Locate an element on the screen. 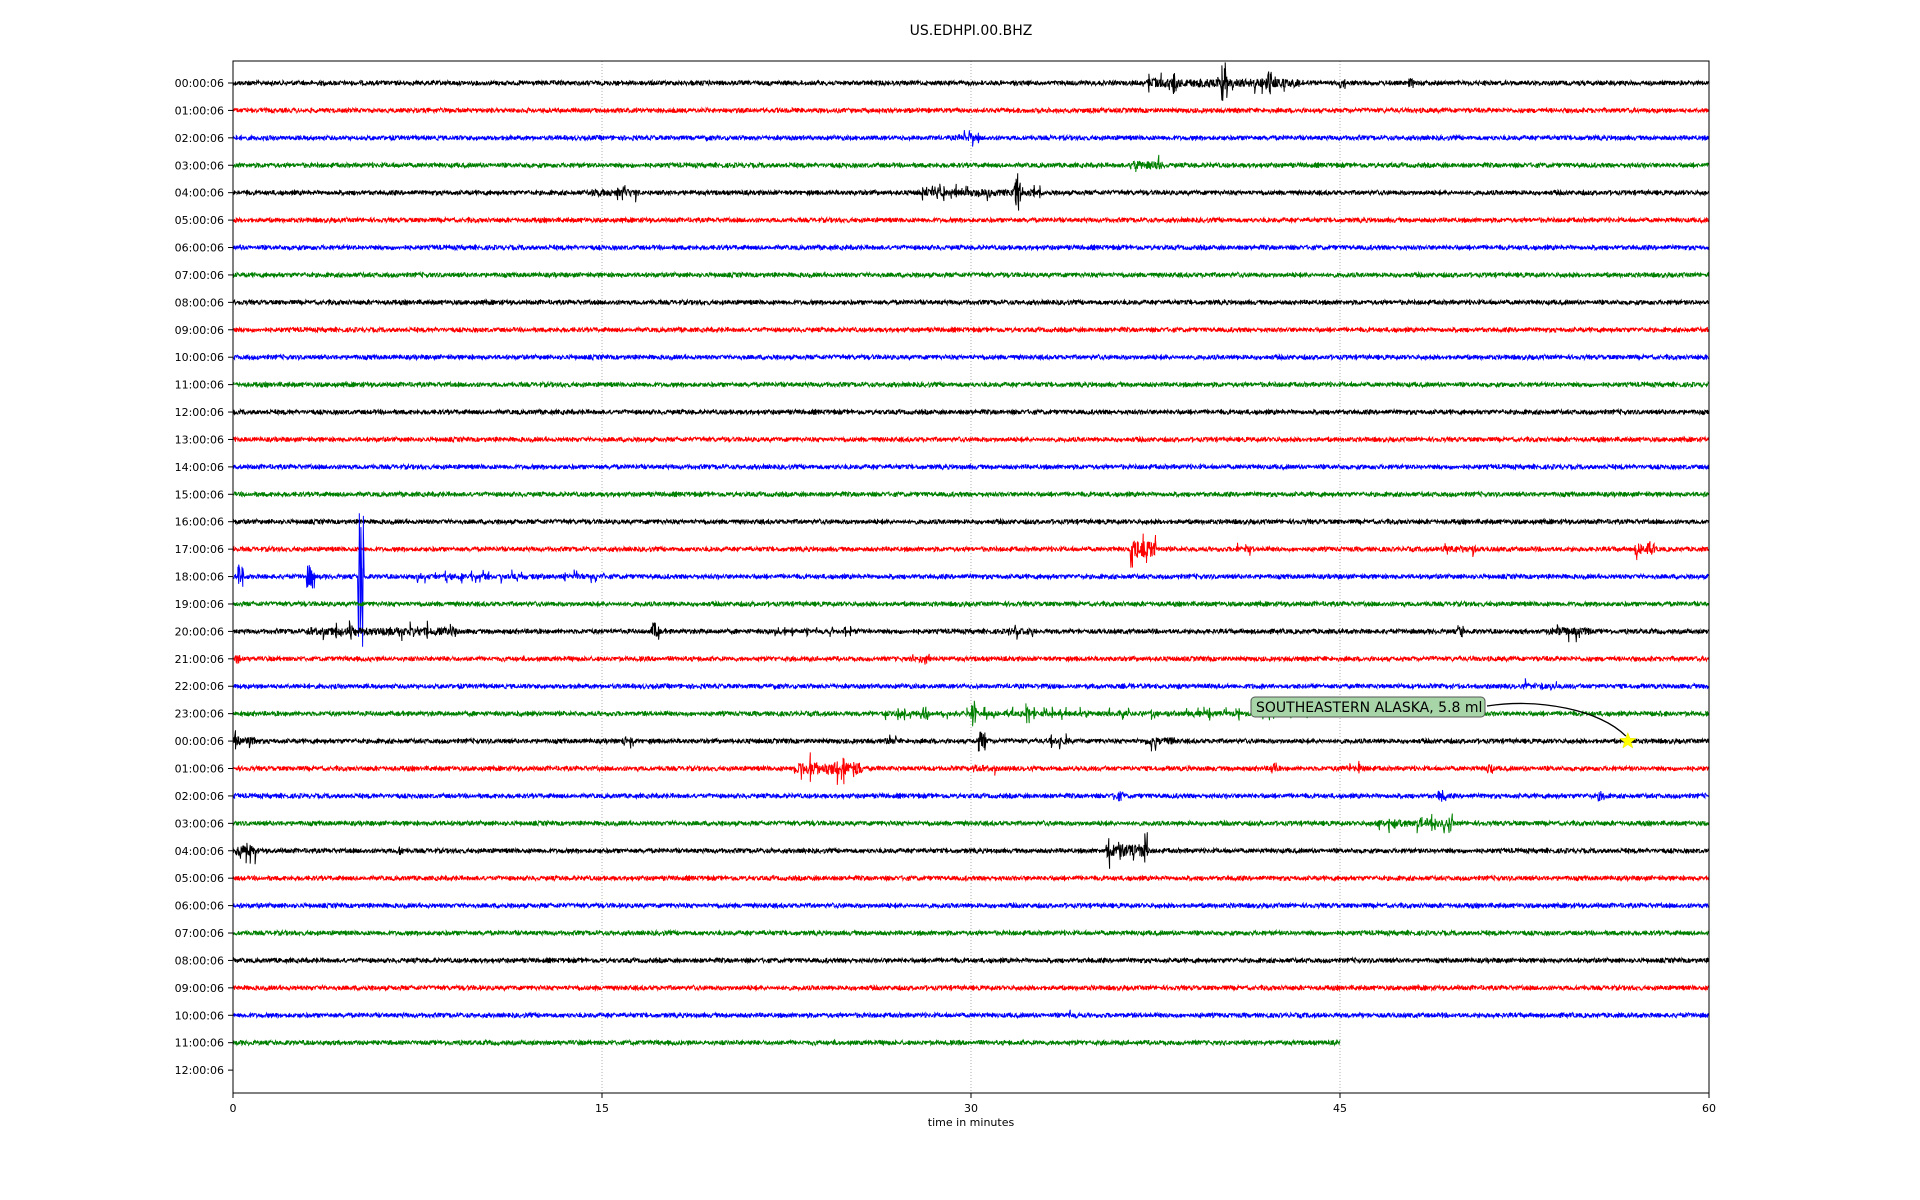 This screenshot has width=1920, height=1200. y-tick-label: 21:00:06 is located at coordinates (199, 659).